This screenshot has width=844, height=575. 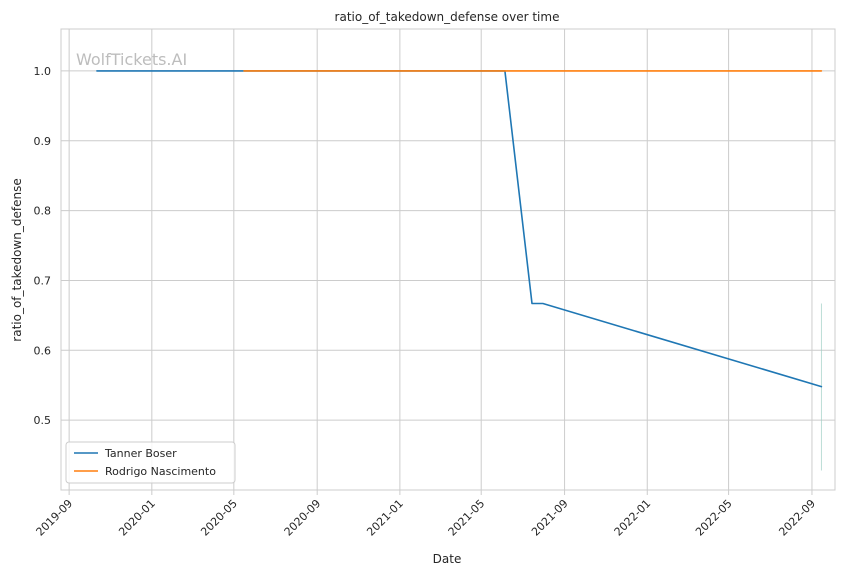 I want to click on watermark-text: WolfTickets.AI, so click(x=131, y=59).